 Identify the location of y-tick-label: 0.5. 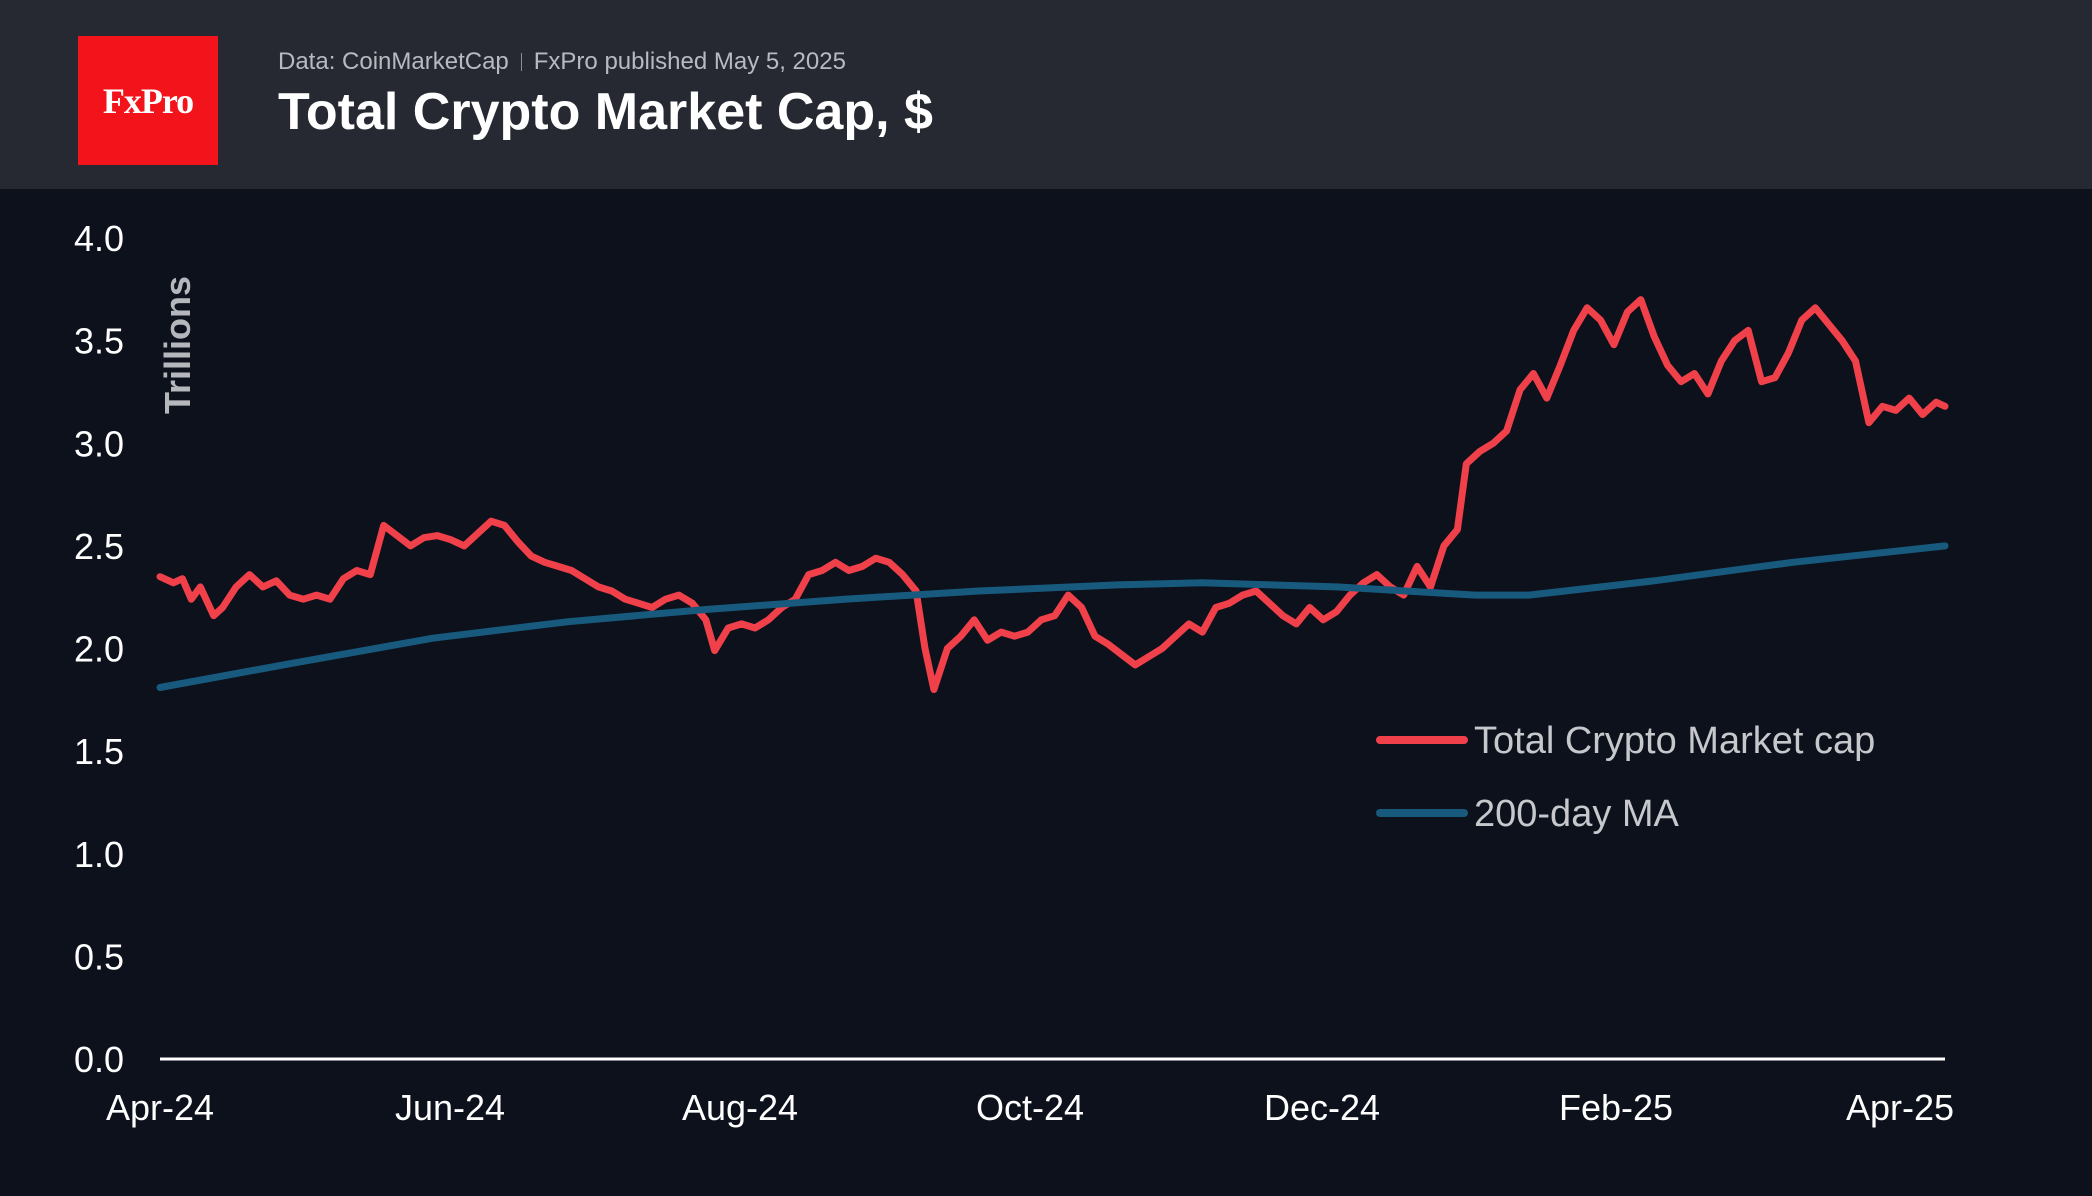
(99, 956).